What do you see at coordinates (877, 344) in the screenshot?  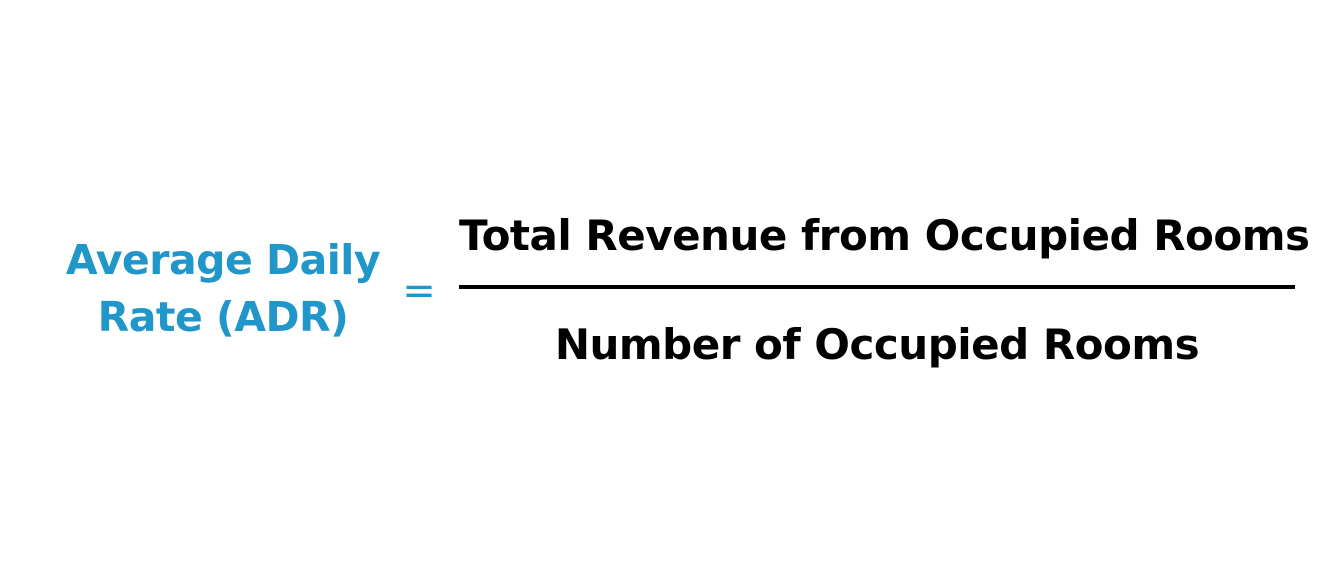 I see `fraction-denominator: Number of Occupied Rooms` at bounding box center [877, 344].